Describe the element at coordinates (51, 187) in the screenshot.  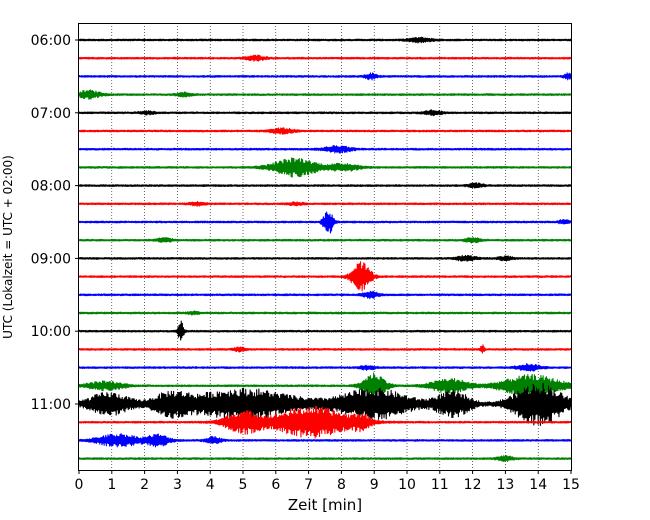
I see `y-tick-label-0800: 08:00` at that location.